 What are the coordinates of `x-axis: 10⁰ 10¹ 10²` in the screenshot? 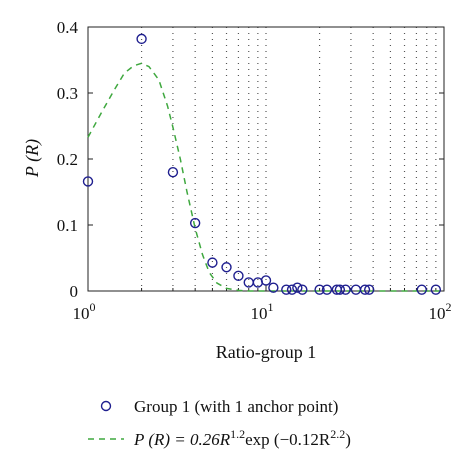 It's located at (262, 304).